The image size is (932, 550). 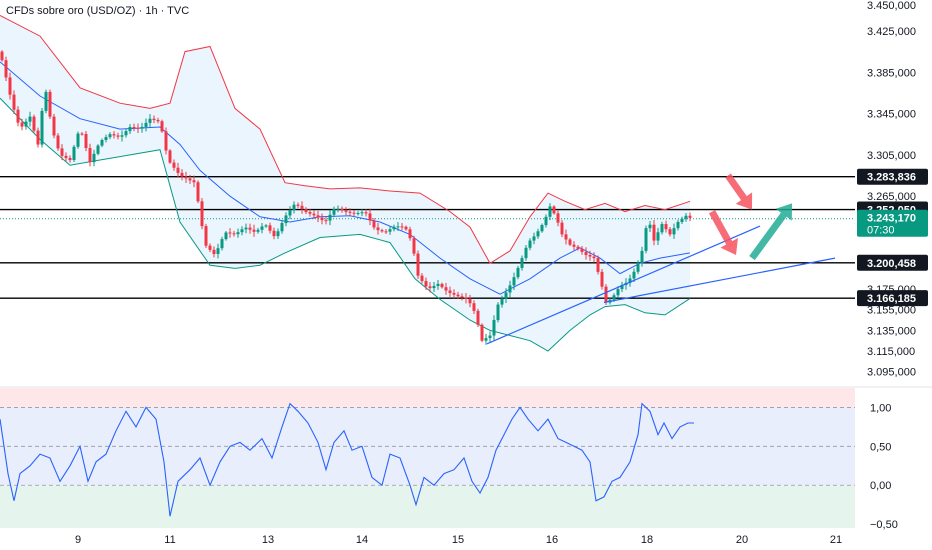 I want to click on current-price-tag, so click(x=892, y=223).